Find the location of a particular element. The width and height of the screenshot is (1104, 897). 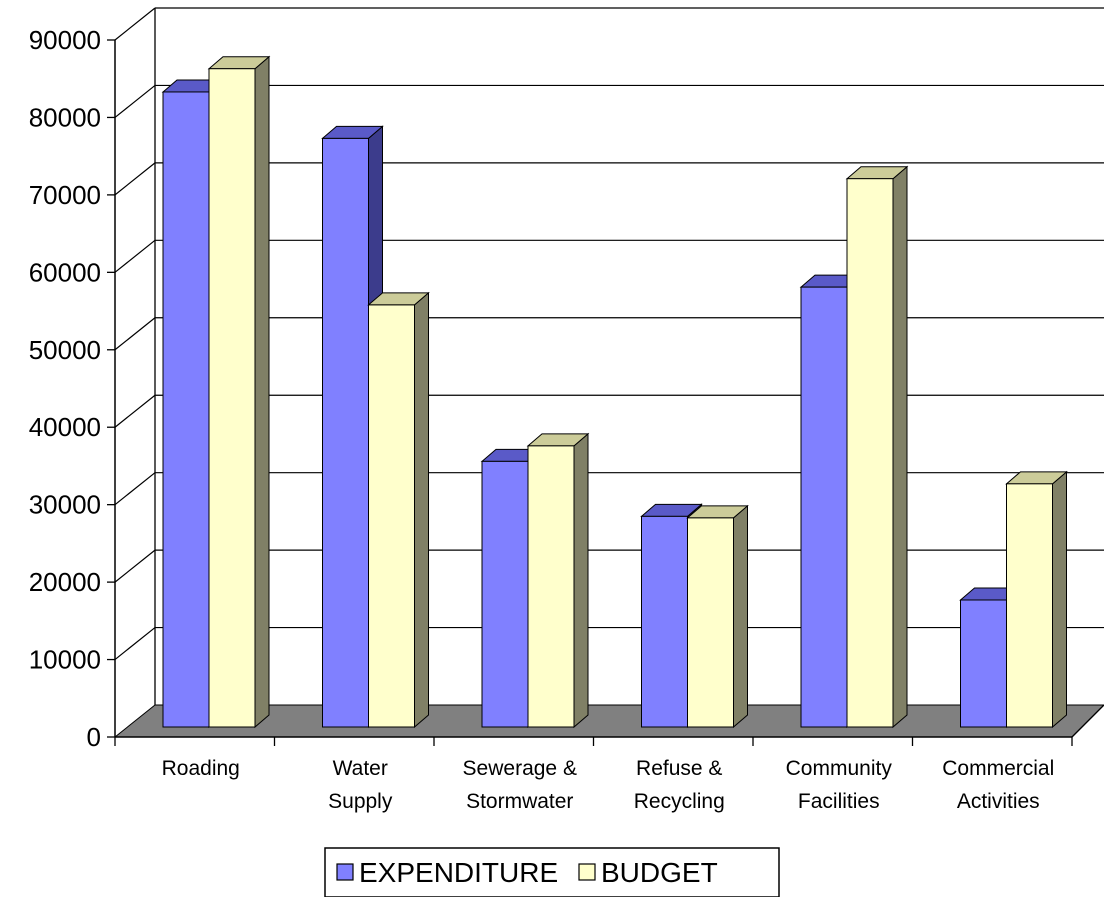

x-category-label: Sewerage & Stormwater is located at coordinates (520, 785).